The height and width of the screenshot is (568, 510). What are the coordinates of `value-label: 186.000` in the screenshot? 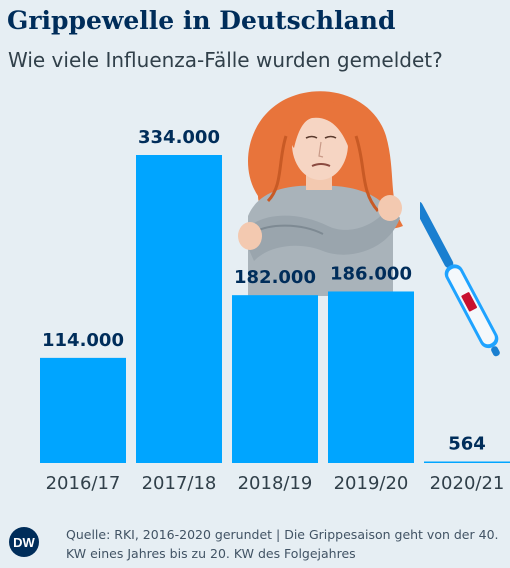 It's located at (371, 273).